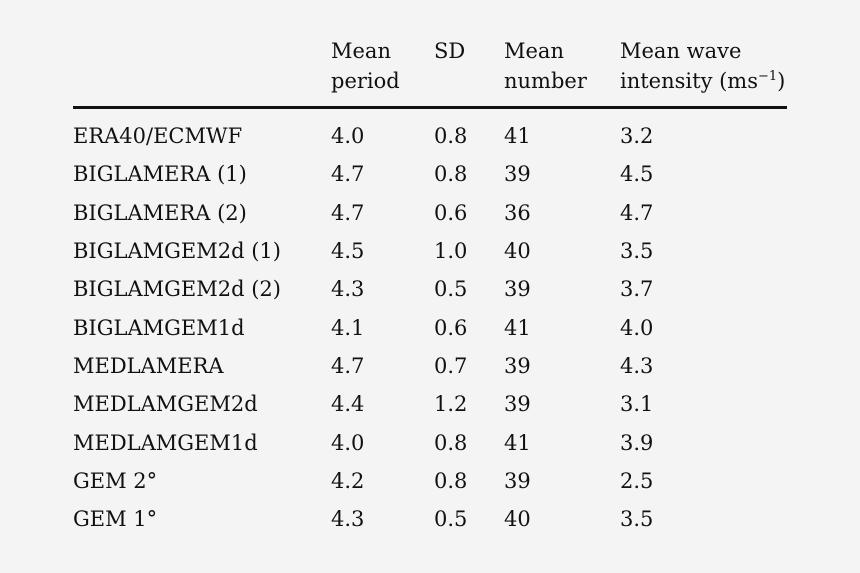 The height and width of the screenshot is (573, 860). Describe the element at coordinates (768, 76) in the screenshot. I see `header-units-exponent: −1` at that location.